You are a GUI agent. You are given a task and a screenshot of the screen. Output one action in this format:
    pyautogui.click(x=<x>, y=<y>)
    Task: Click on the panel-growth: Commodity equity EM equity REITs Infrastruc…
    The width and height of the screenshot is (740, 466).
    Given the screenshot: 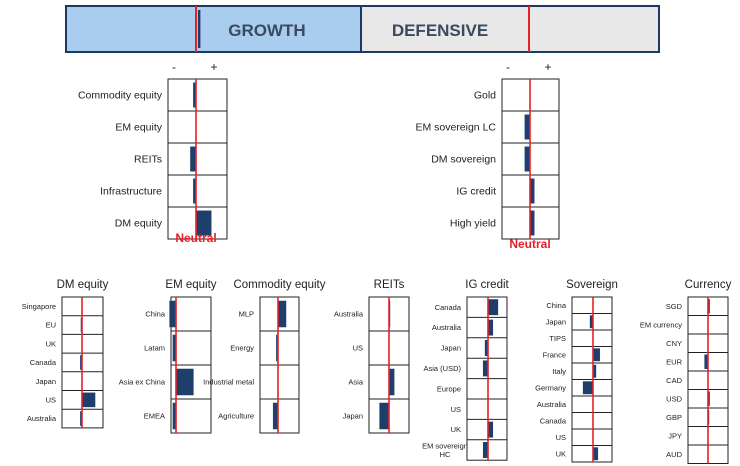 What is the action you would take?
    pyautogui.click(x=153, y=152)
    